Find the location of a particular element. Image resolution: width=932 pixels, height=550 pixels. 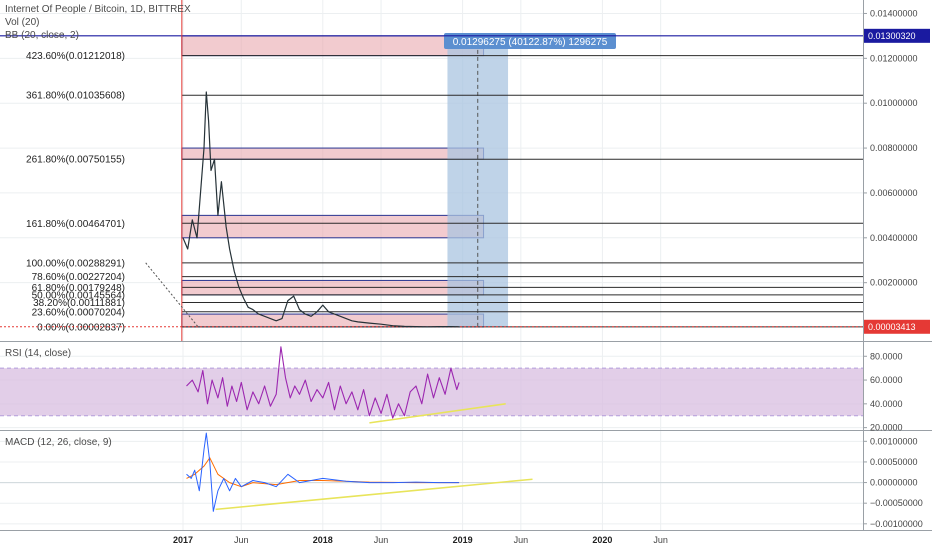

y-tick-label: 0.00800000 is located at coordinates (894, 148).